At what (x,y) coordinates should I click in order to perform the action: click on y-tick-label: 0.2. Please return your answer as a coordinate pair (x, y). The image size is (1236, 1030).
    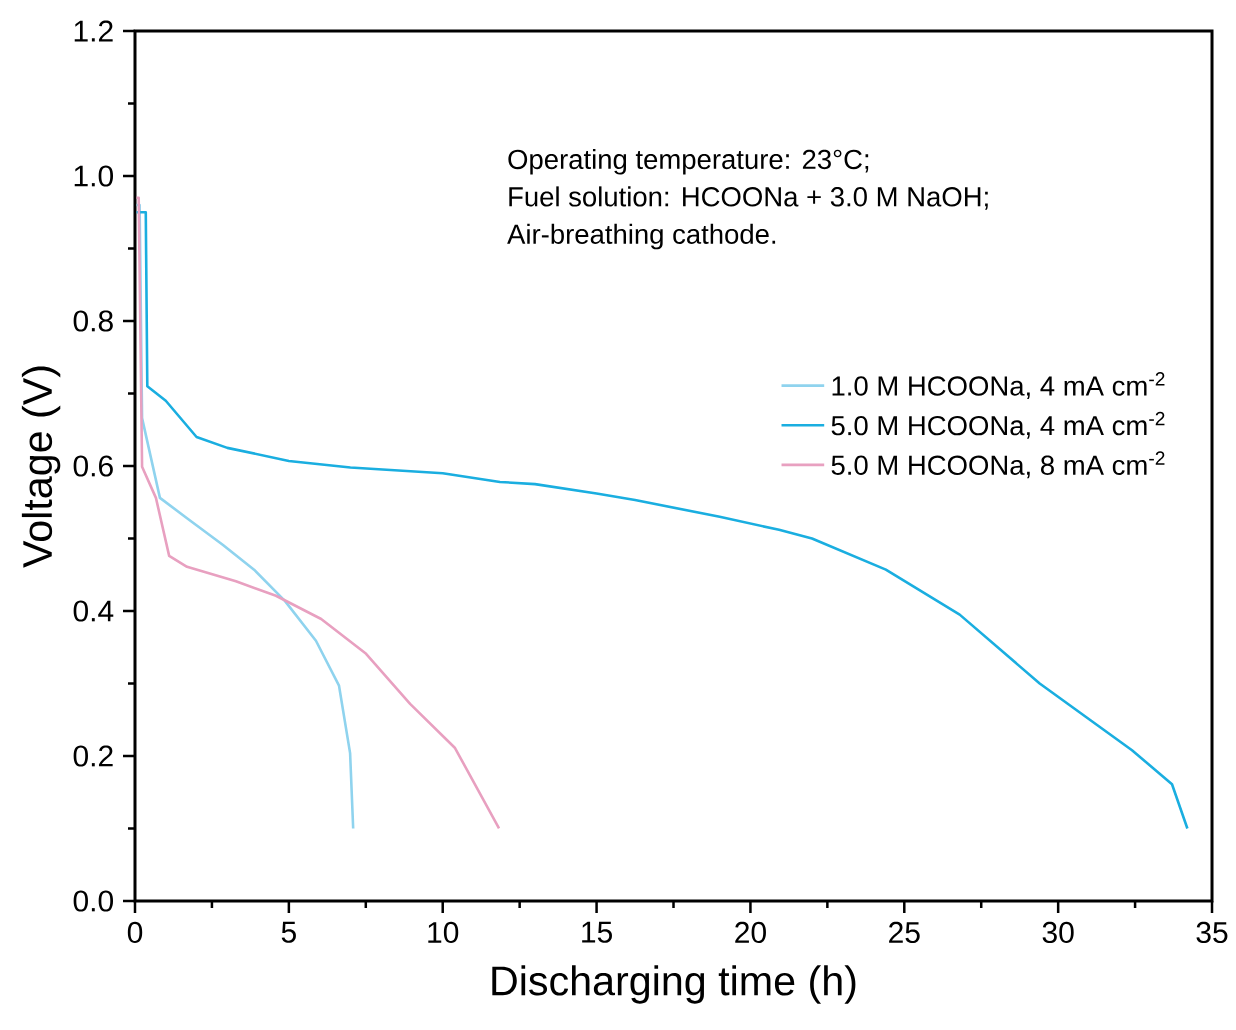
    Looking at the image, I should click on (93, 756).